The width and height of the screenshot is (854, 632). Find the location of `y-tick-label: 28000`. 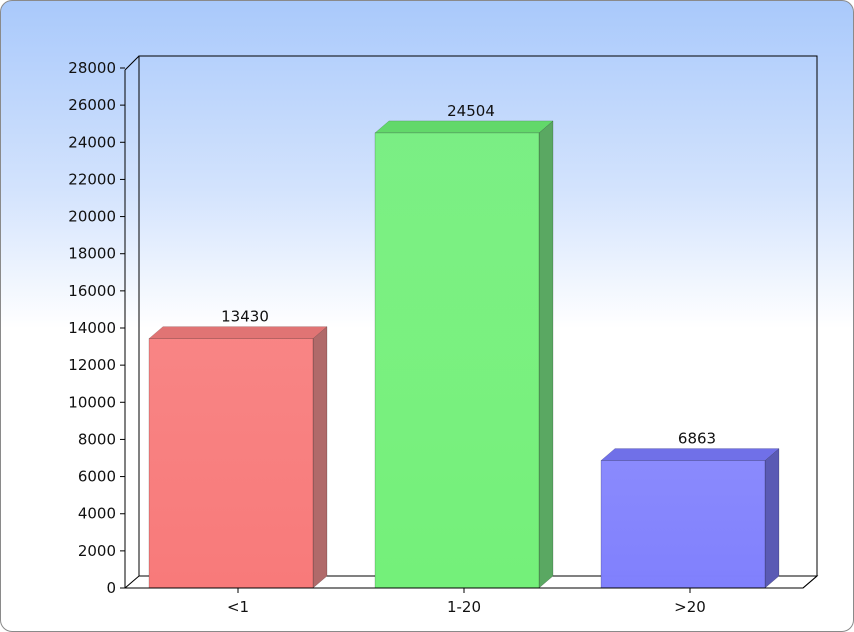

y-tick-label: 28000 is located at coordinates (92, 68).